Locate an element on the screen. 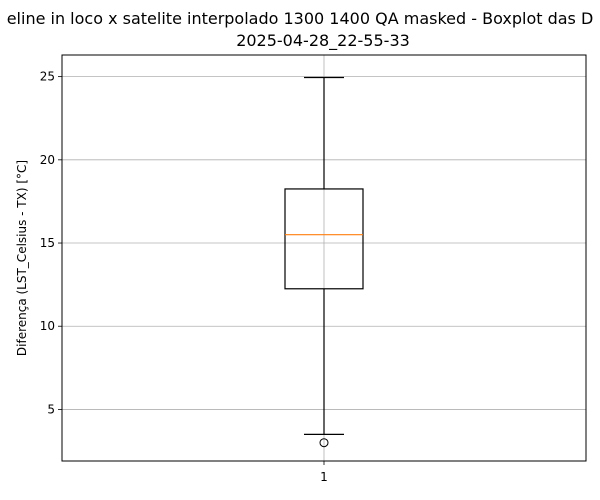 The image size is (600, 500). outlier-point is located at coordinates (324, 443).